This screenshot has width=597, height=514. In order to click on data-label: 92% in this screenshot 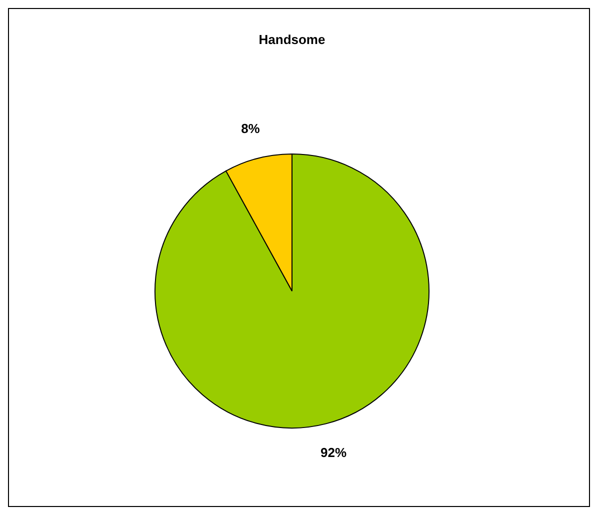, I will do `click(333, 452)`.